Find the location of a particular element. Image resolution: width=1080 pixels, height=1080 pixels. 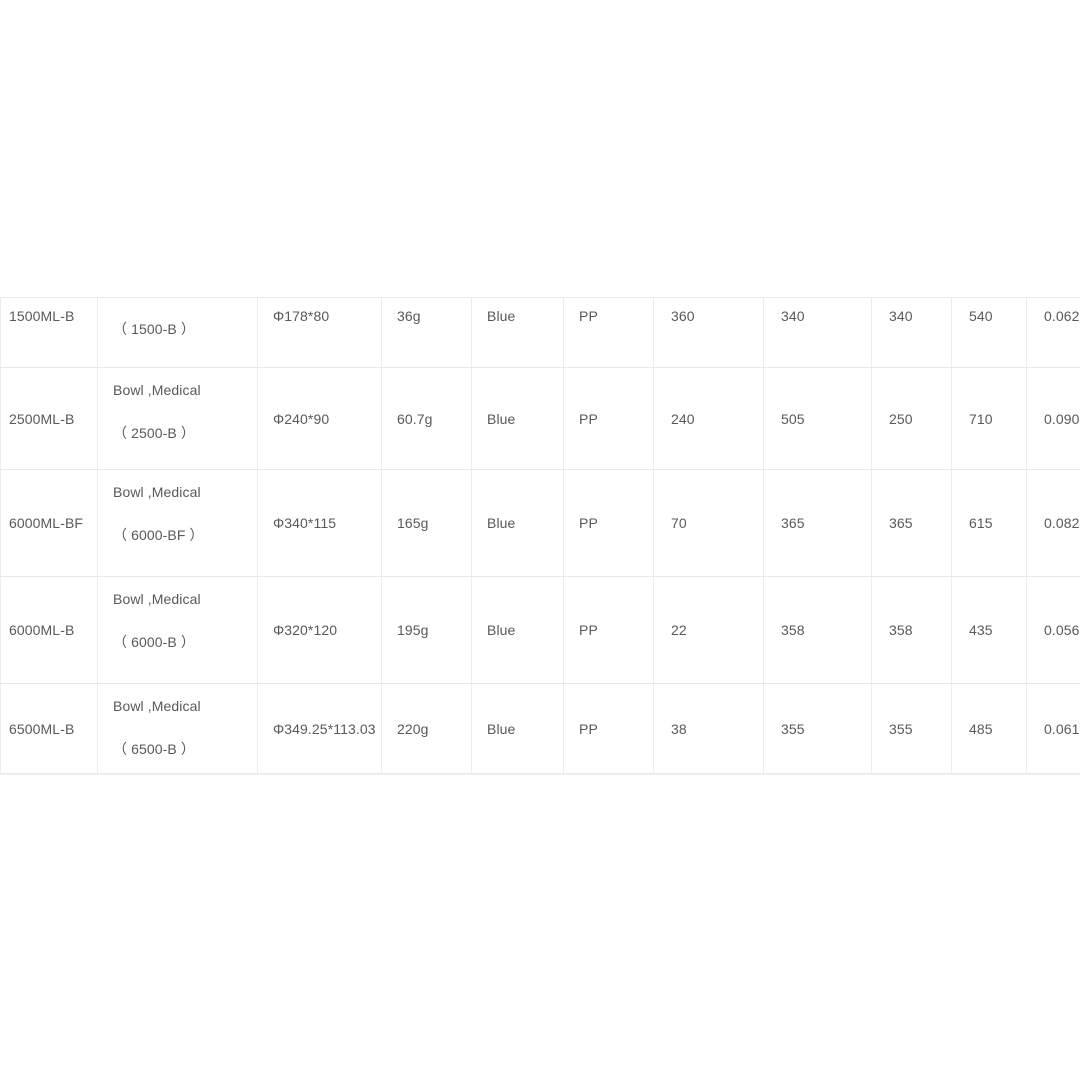

description-cell: Bowl ,Medical （ 6500-B ） is located at coordinates (178, 728).